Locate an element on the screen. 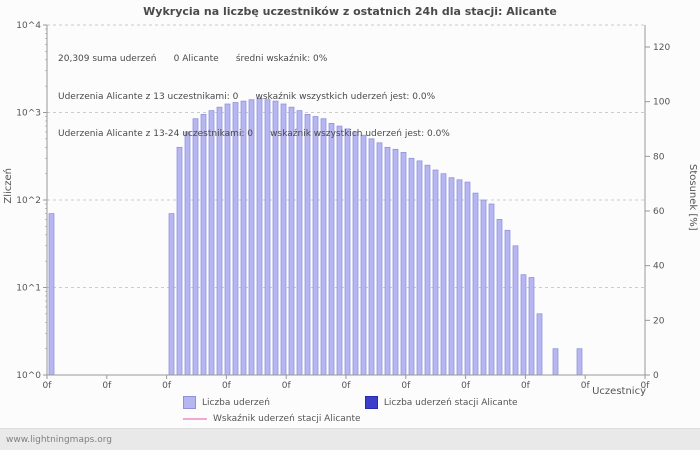 This screenshot has width=700, height=450. x-axis-title: Uczestnicy is located at coordinates (619, 391).